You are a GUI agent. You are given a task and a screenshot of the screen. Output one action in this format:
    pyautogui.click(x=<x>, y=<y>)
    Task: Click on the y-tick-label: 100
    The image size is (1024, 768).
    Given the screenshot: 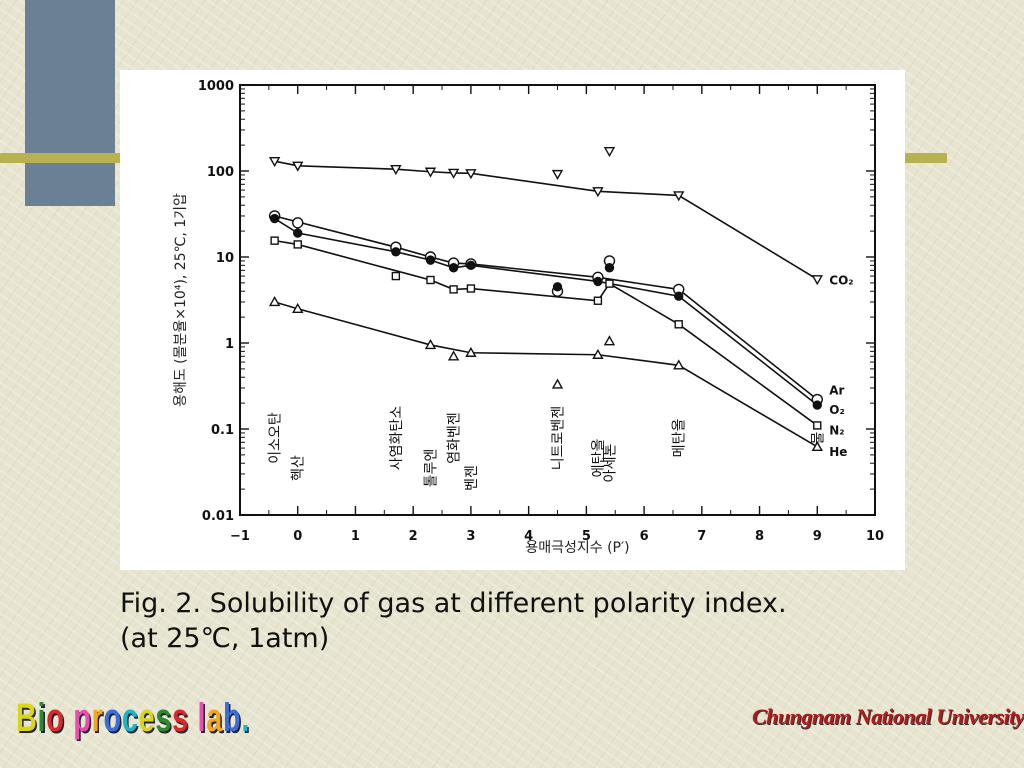 What is the action you would take?
    pyautogui.click(x=220, y=172)
    